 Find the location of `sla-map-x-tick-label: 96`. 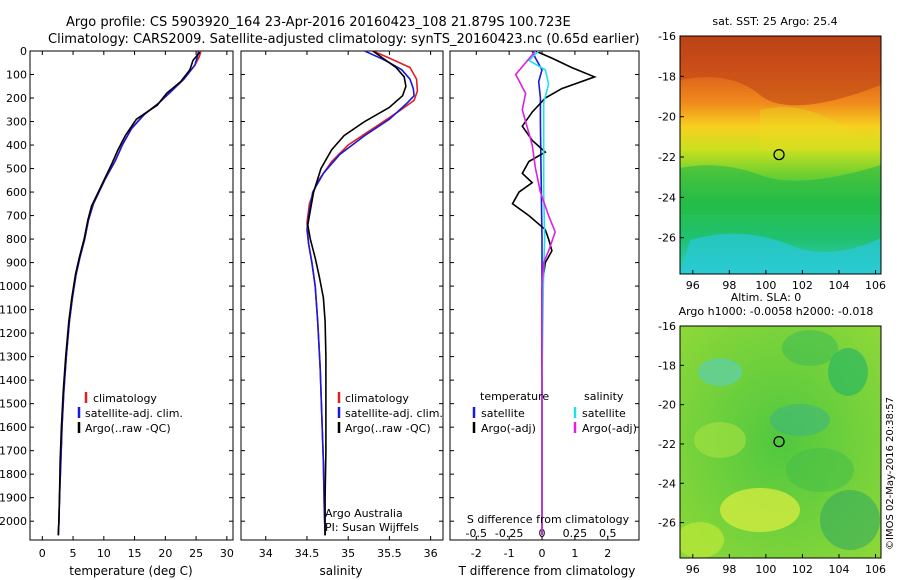

sla-map-x-tick-label: 96 is located at coordinates (693, 569).